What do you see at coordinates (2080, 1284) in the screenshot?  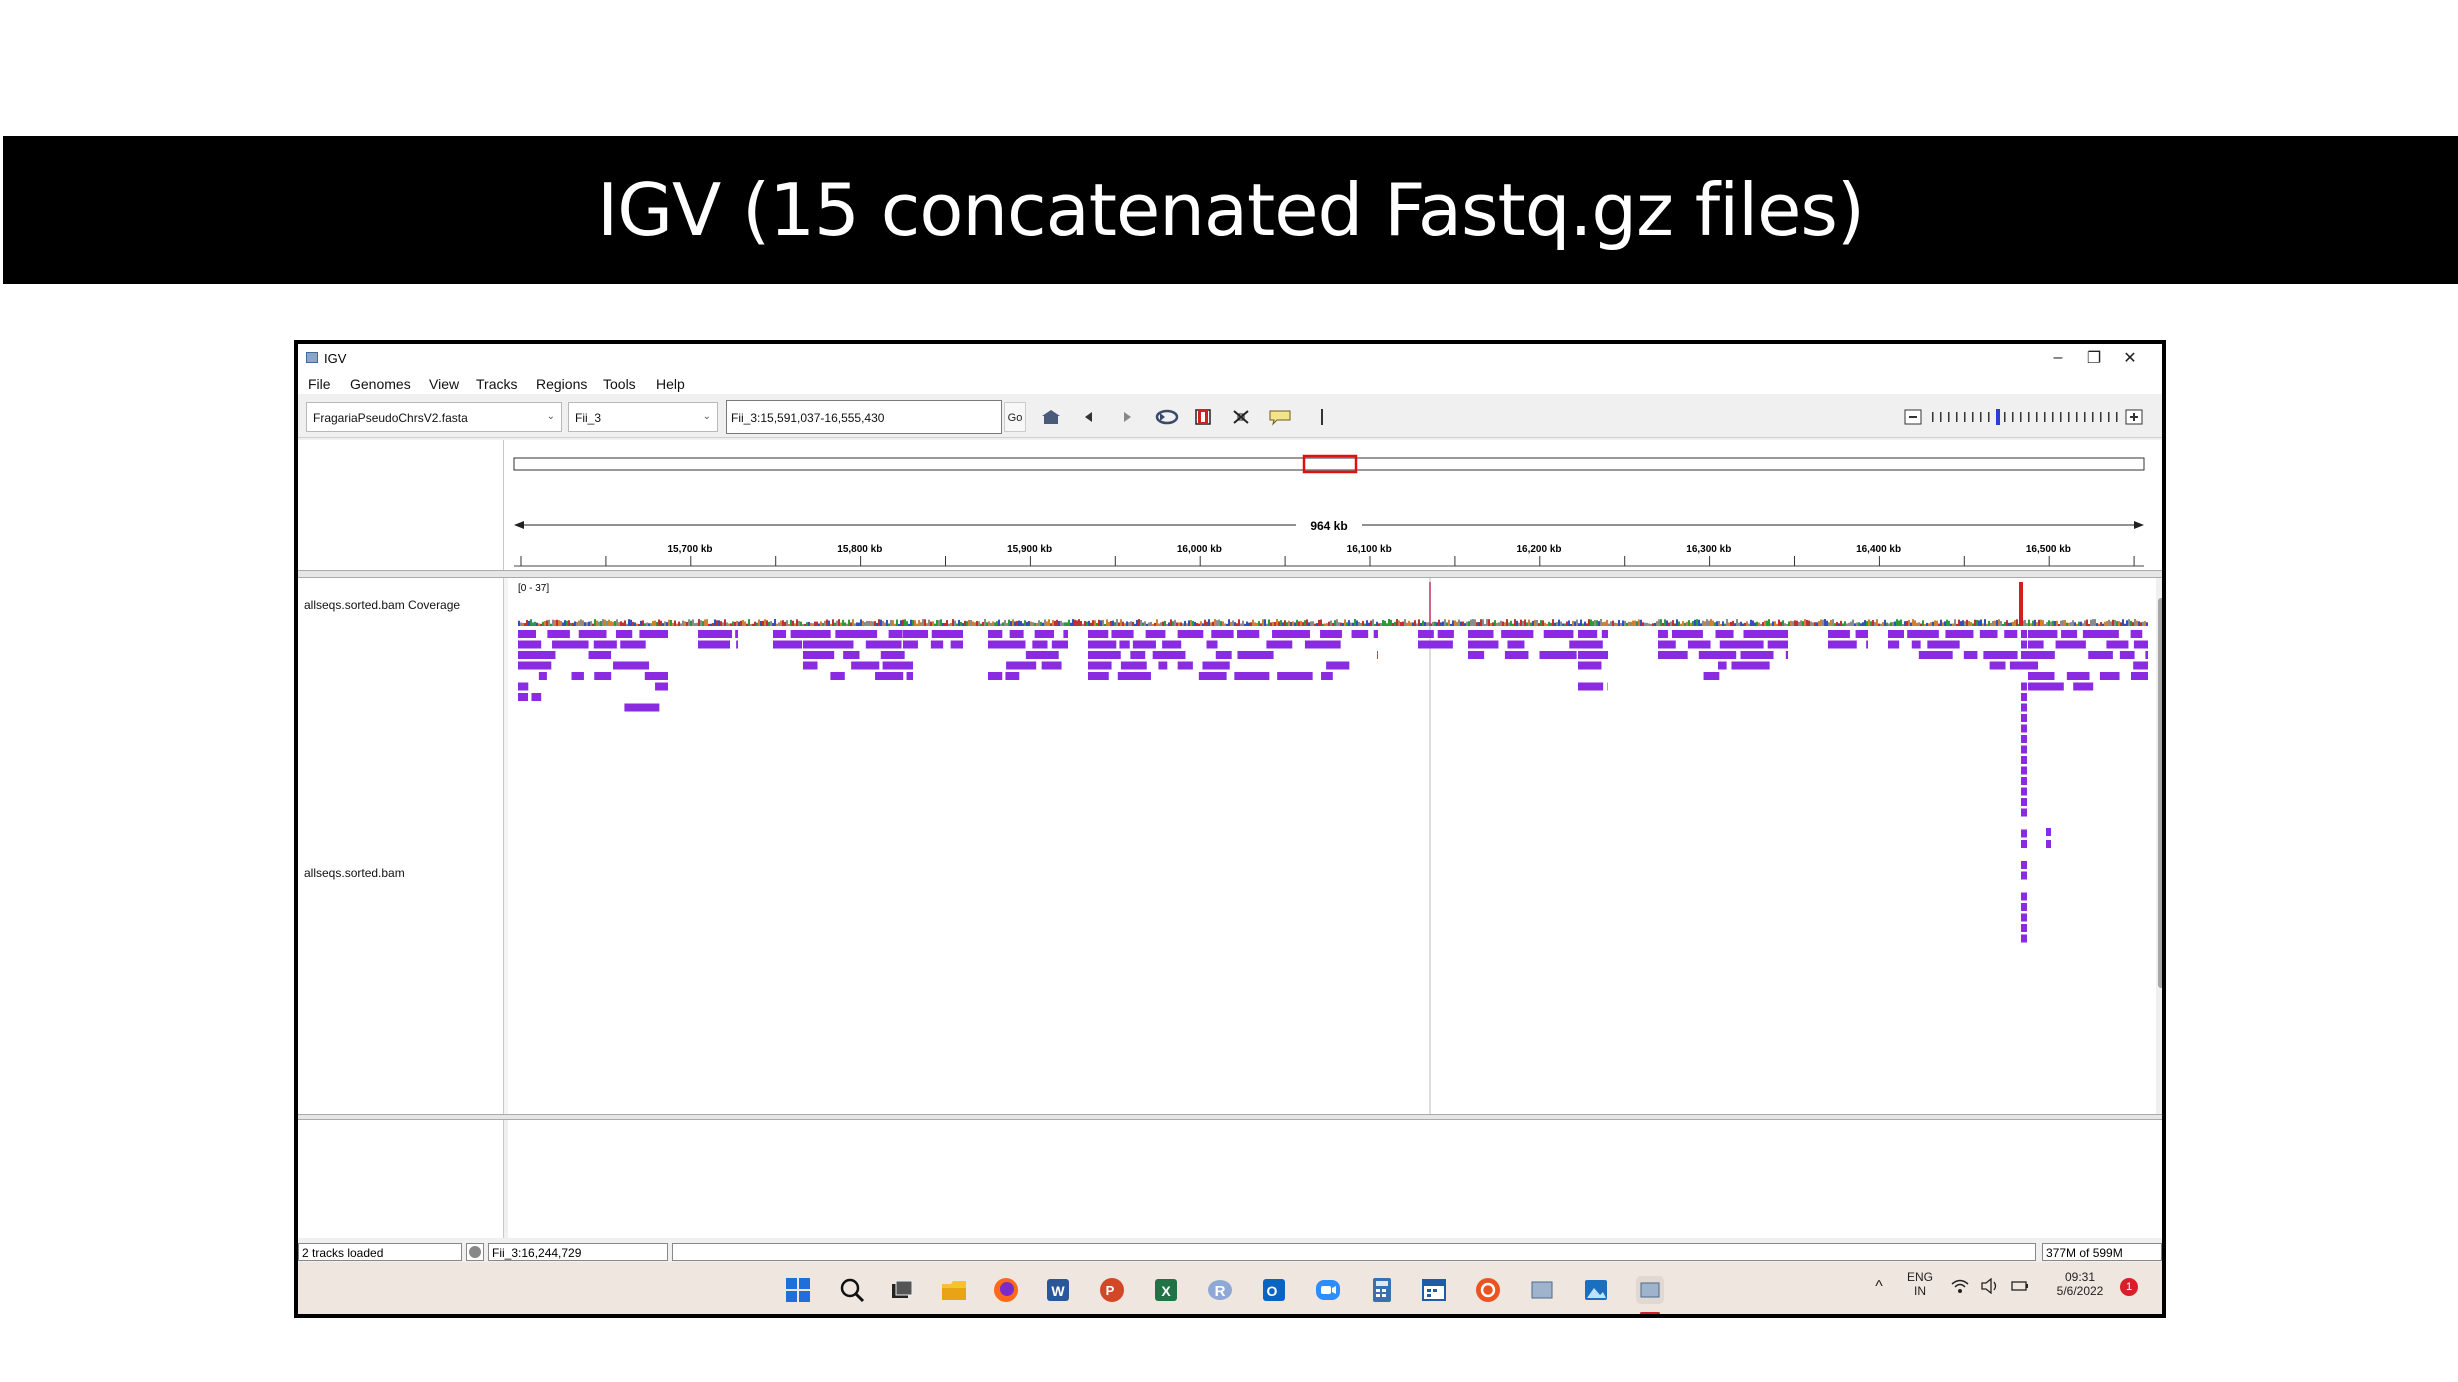 I see `clock: 09:31 5/6/2022` at bounding box center [2080, 1284].